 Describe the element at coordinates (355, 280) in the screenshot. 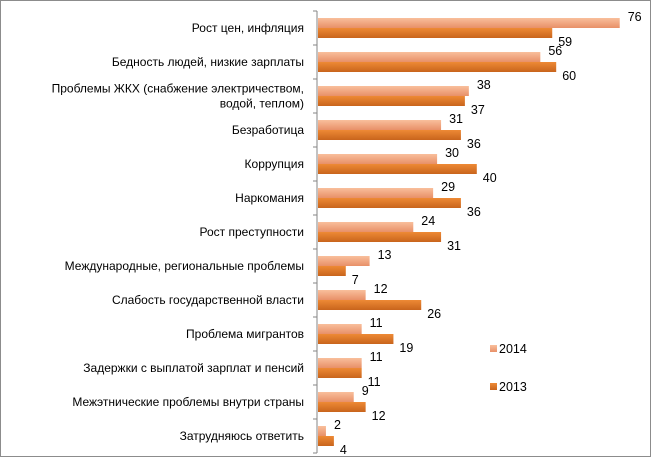

I see `data-label-2013: 7` at that location.